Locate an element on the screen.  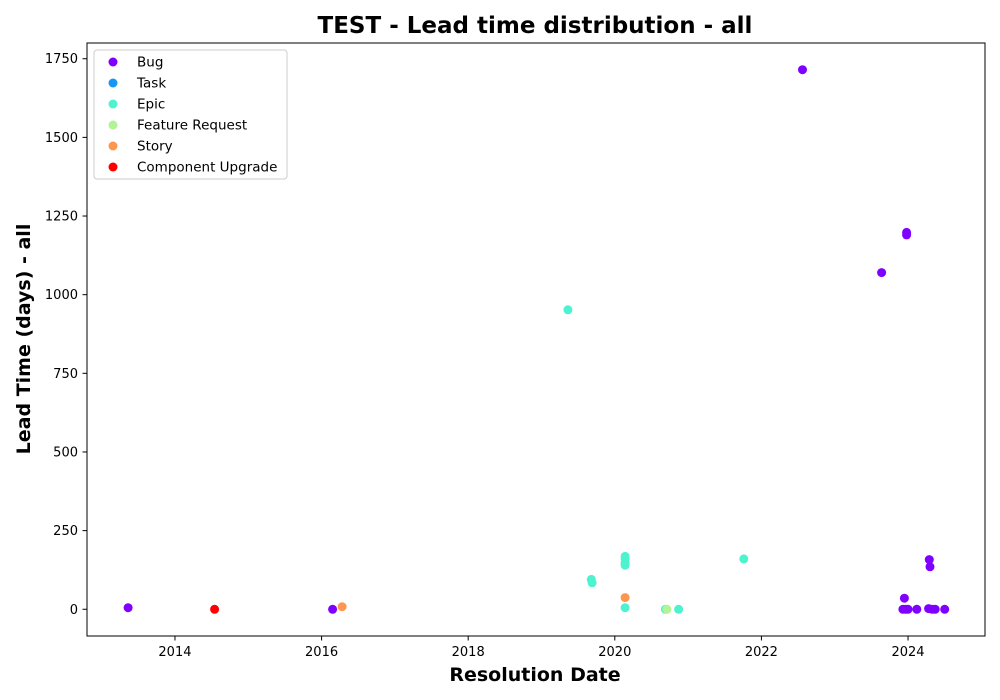
data-point-feature-request is located at coordinates (667, 609).